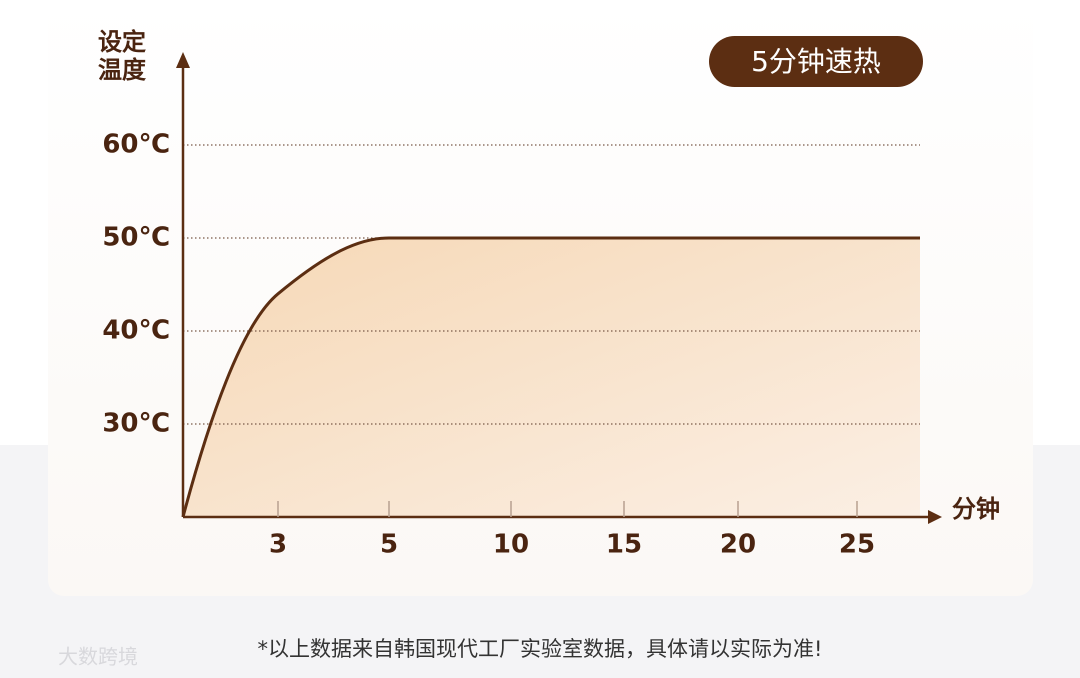  What do you see at coordinates (738, 545) in the screenshot?
I see `x-tick-label: 20` at bounding box center [738, 545].